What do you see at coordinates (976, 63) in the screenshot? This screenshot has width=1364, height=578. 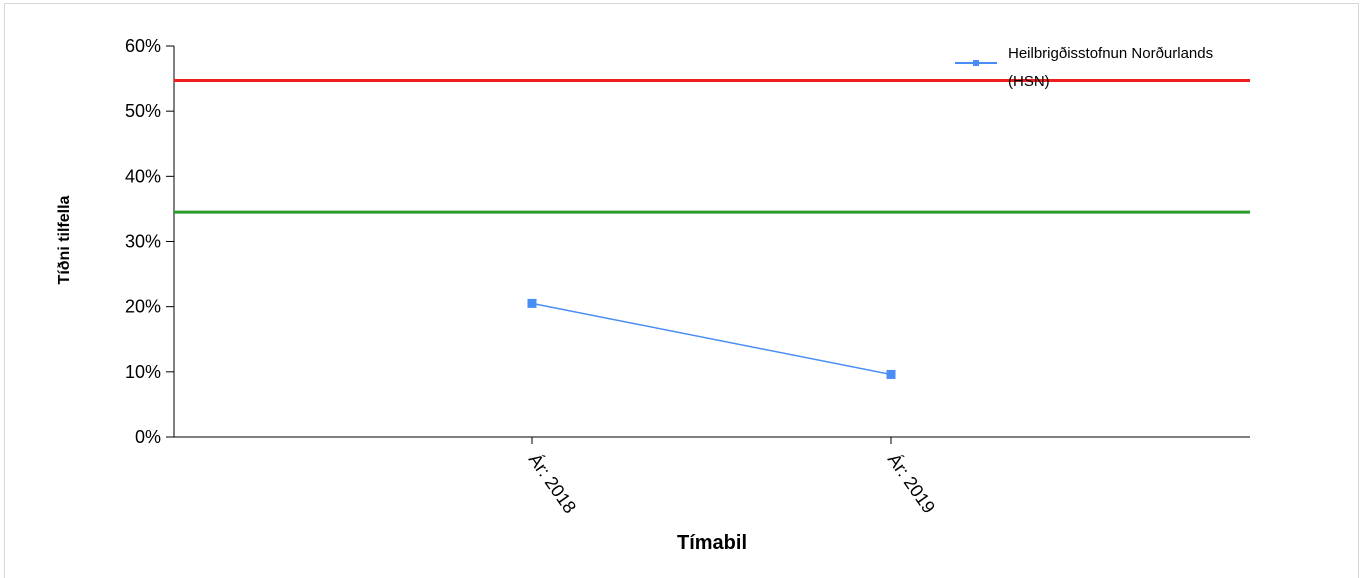 I see `legend-series-swatch-marker` at bounding box center [976, 63].